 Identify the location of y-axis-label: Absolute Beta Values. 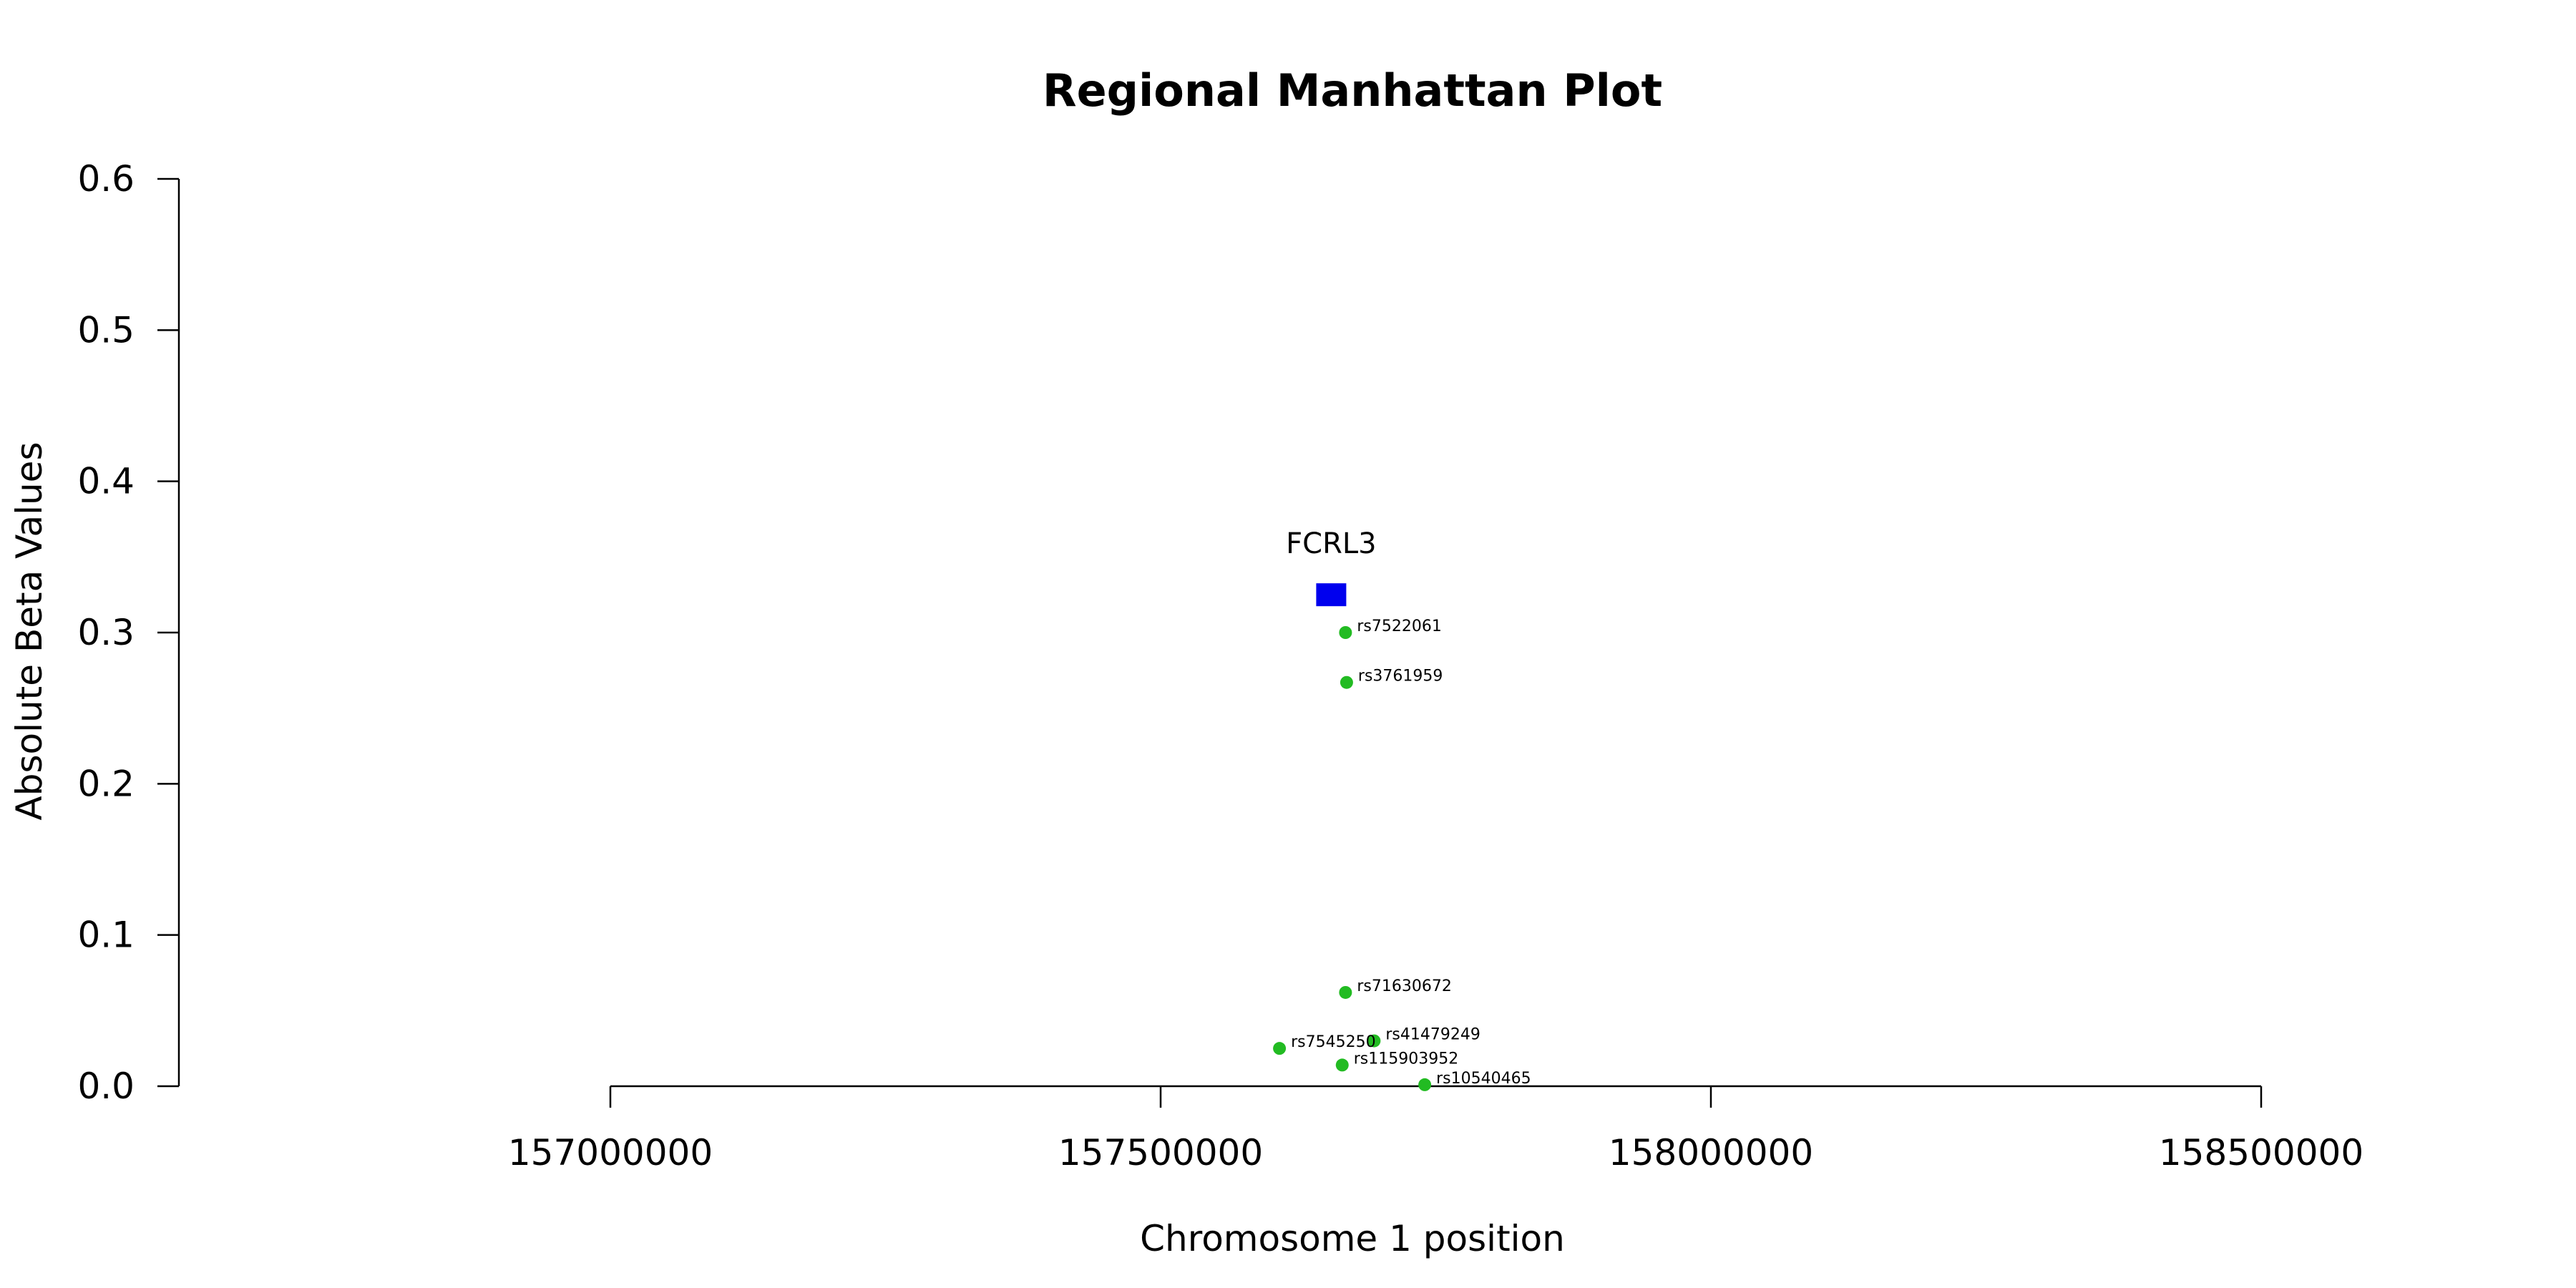
(29, 631).